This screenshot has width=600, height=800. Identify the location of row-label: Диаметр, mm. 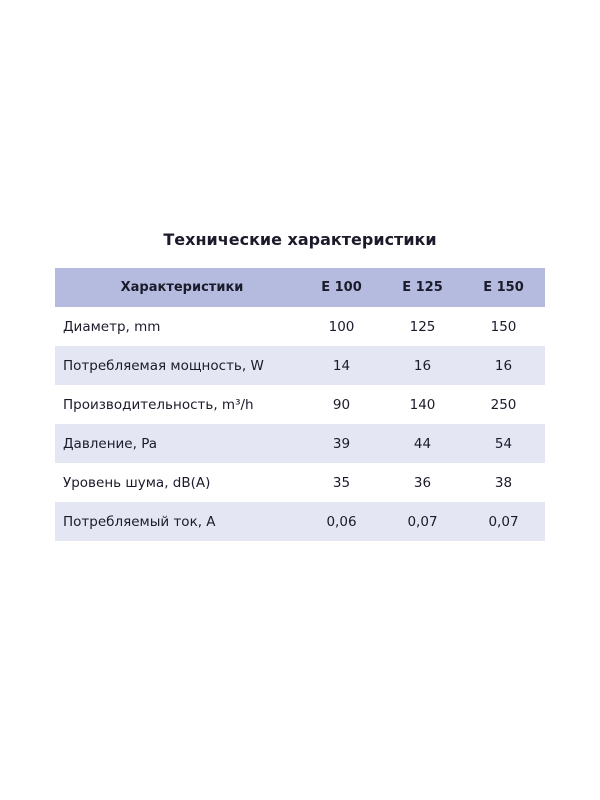
(112, 326).